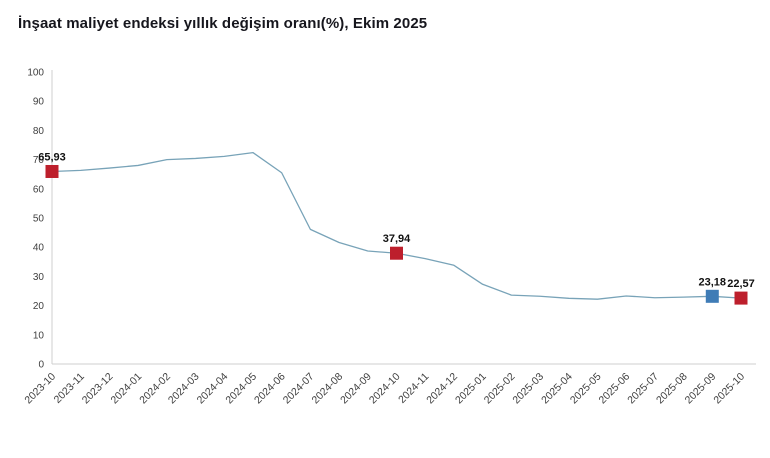 This screenshot has width=770, height=458. What do you see at coordinates (39, 102) in the screenshot?
I see `y-tick-label: 90` at bounding box center [39, 102].